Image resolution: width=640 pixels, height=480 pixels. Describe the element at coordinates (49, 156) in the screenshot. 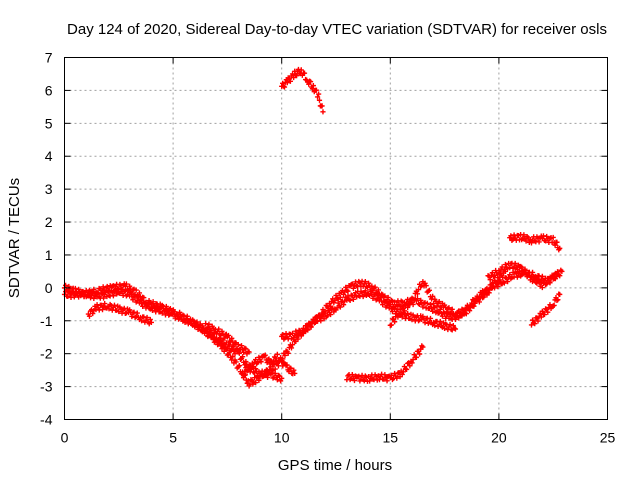

I see `y-tick-label: 4` at that location.